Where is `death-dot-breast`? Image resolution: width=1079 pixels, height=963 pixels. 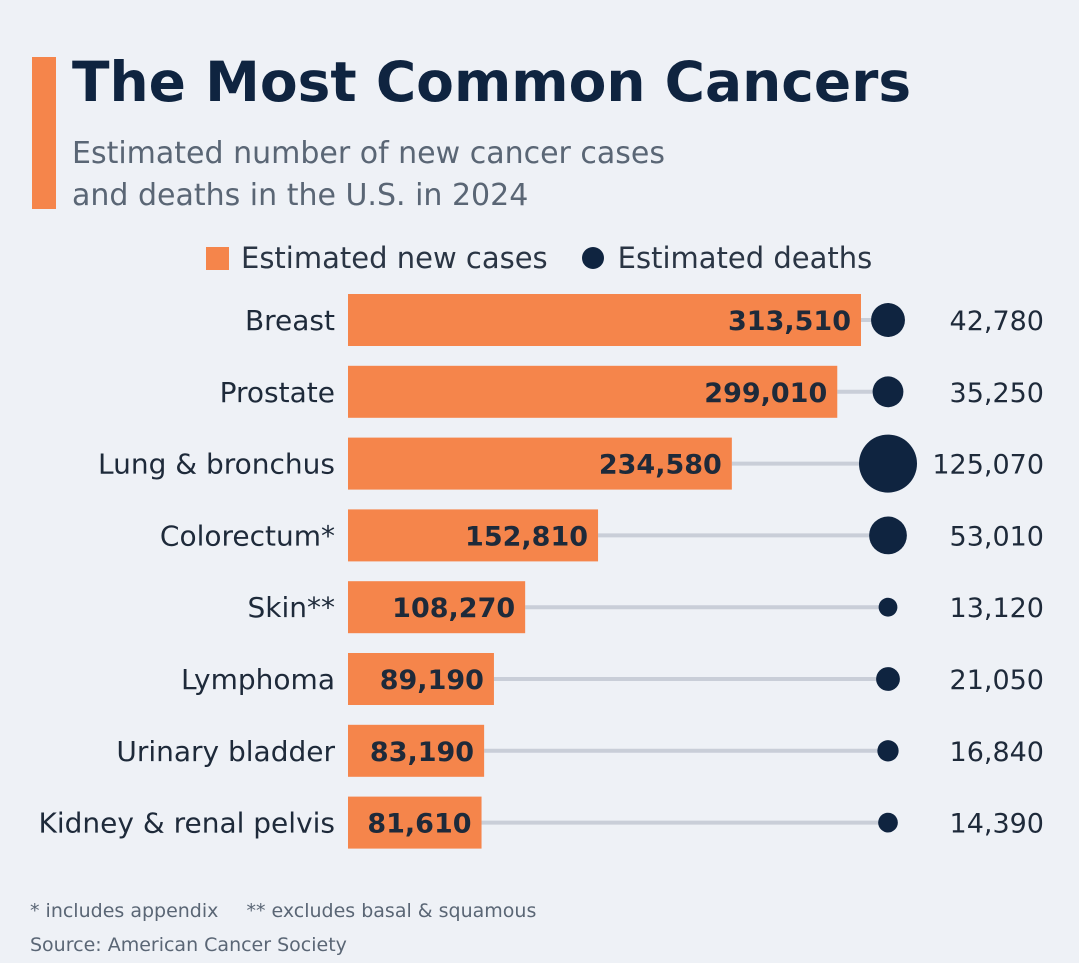 death-dot-breast is located at coordinates (888, 320).